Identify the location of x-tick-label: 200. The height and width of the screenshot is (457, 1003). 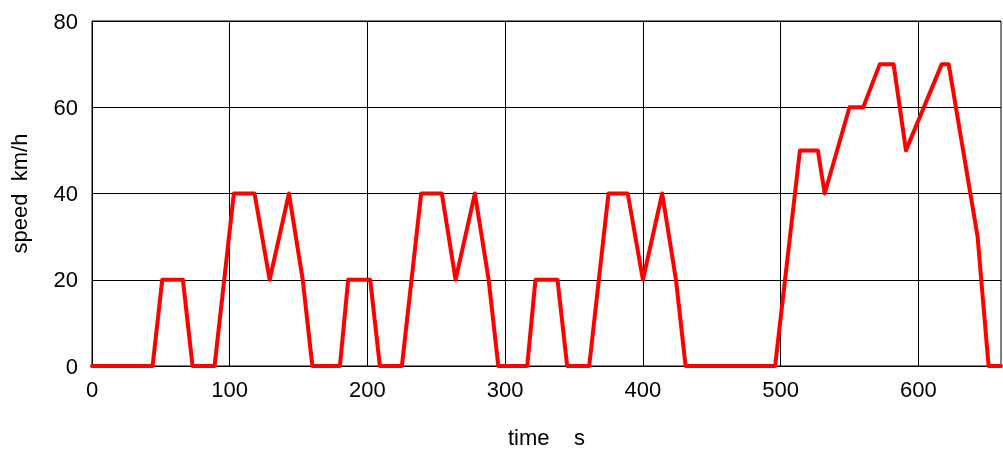
(367, 389).